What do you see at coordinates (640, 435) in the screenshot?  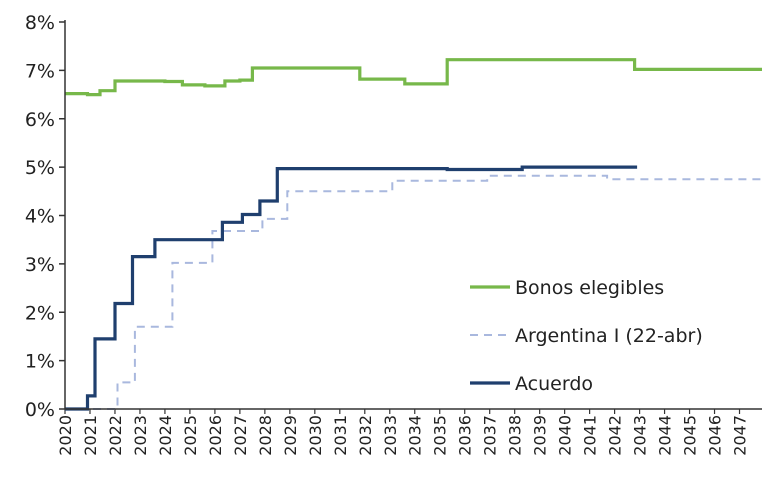 I see `x-tick-label: 2043` at bounding box center [640, 435].